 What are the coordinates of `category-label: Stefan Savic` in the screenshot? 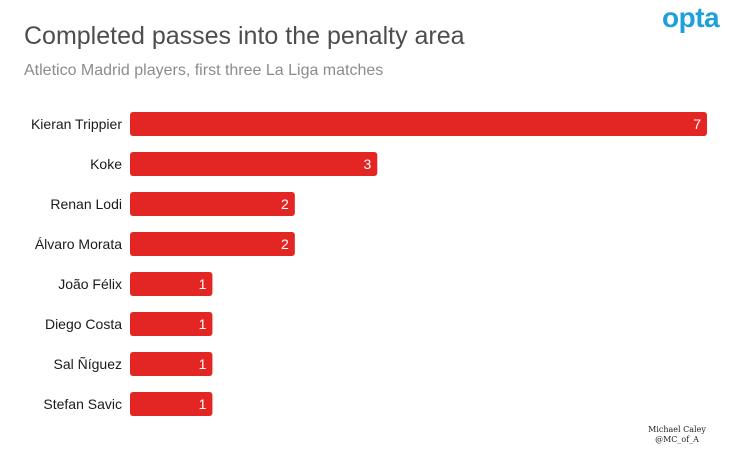 It's located at (82, 404).